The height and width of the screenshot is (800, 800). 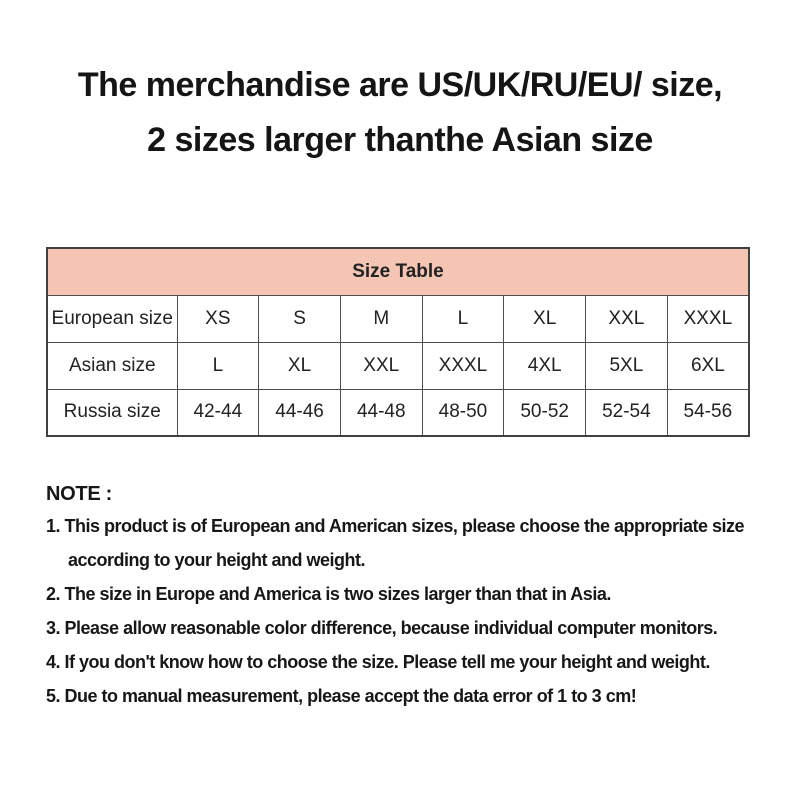 I want to click on size-table-title: Size Table, so click(x=398, y=271).